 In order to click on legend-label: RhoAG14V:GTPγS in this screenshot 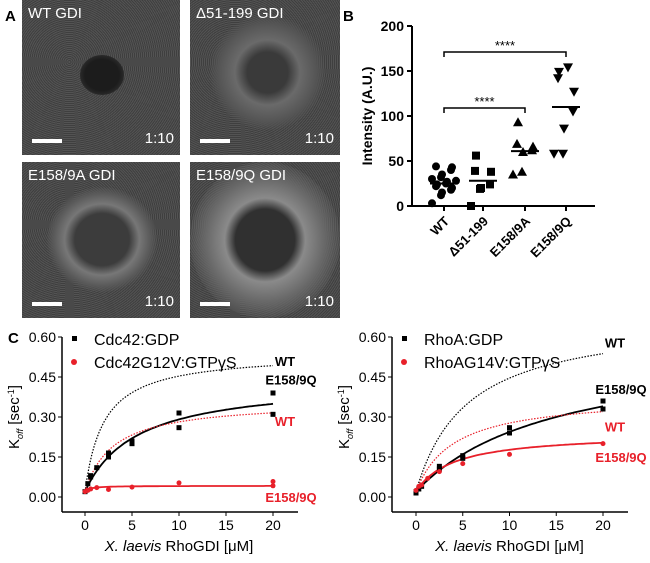, I will do `click(492, 363)`.